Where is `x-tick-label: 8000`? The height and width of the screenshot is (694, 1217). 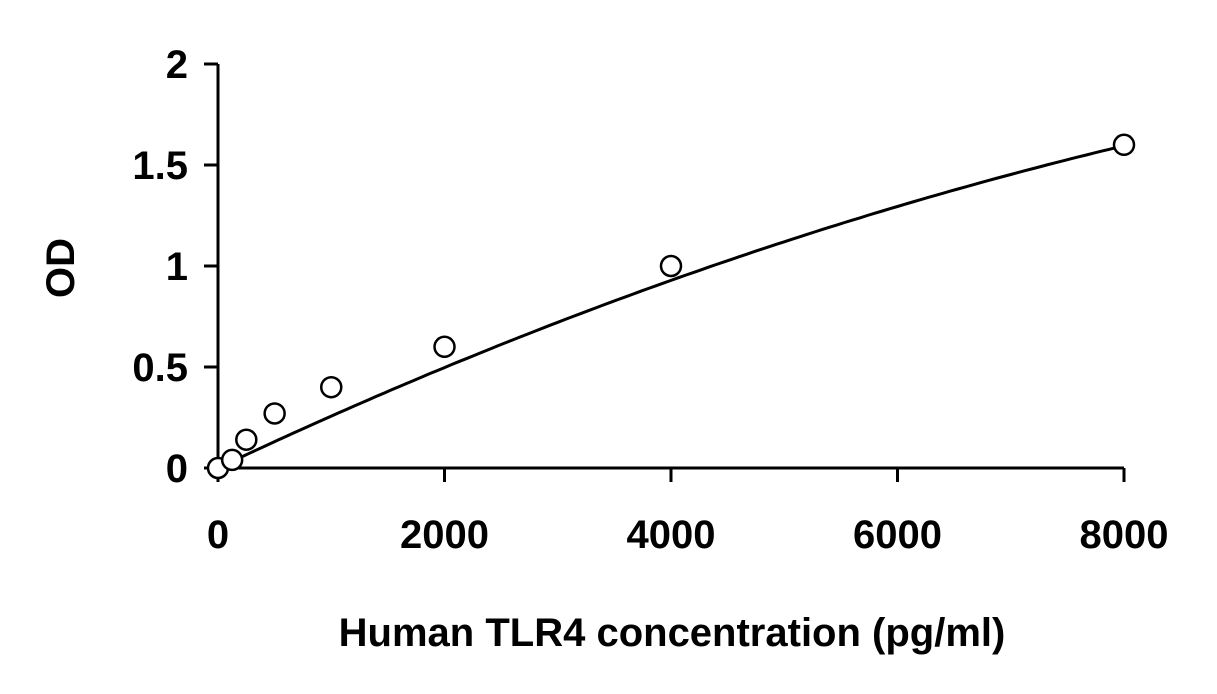
x-tick-label: 8000 is located at coordinates (1124, 535).